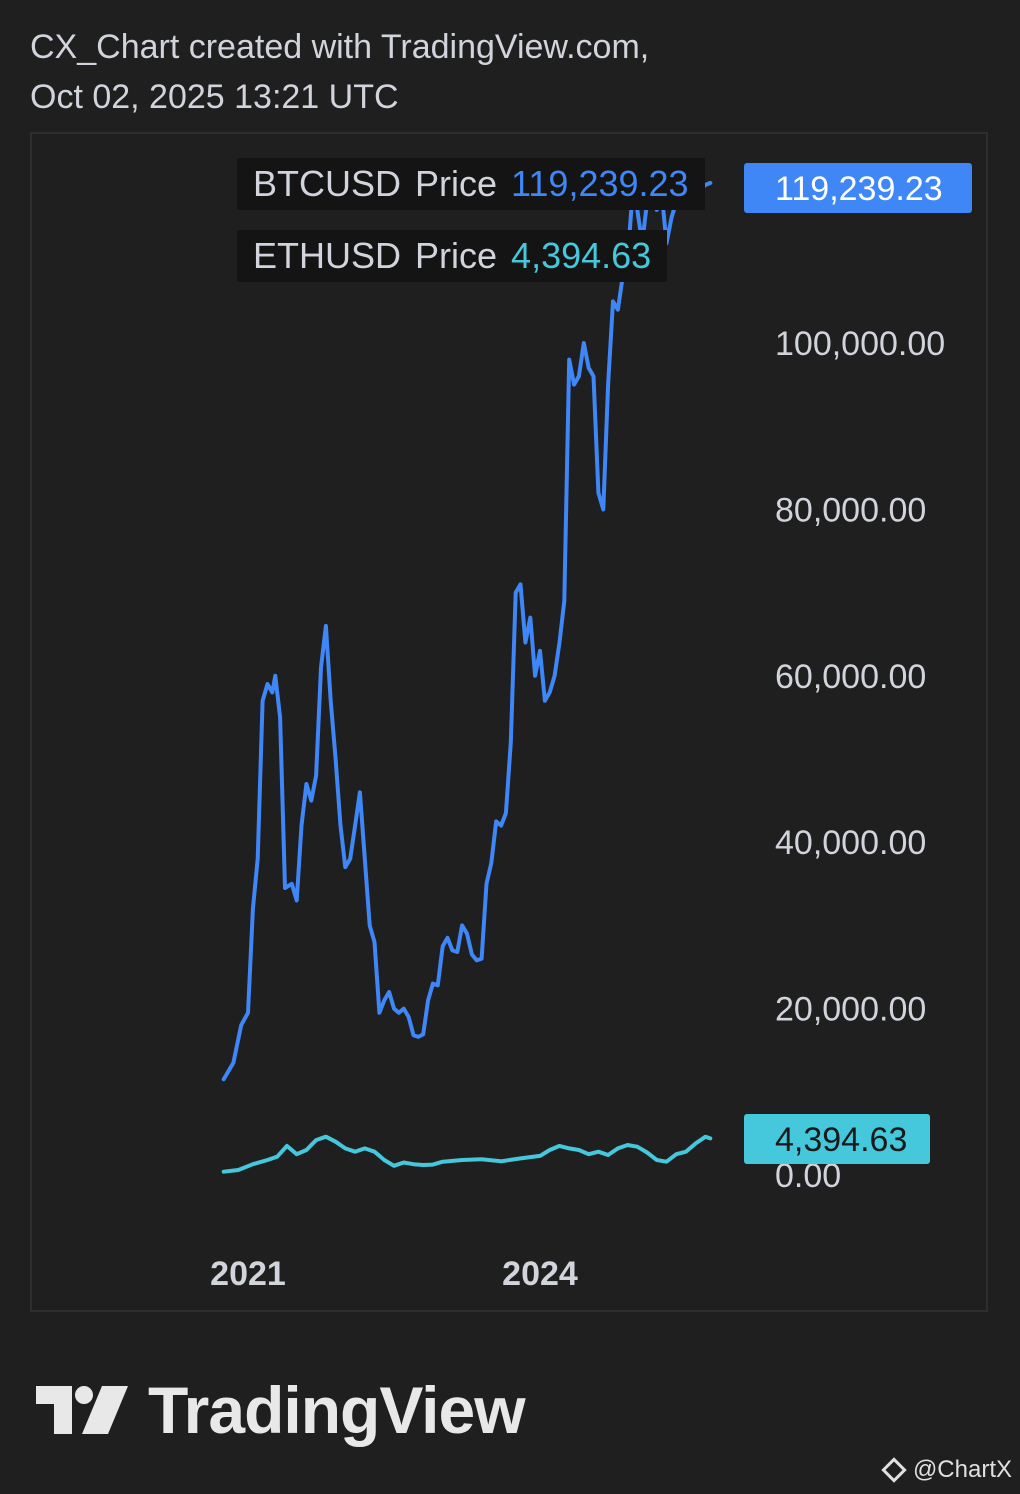 The image size is (1020, 1494). I want to click on tradingview-logo-icon, so click(82, 1410).